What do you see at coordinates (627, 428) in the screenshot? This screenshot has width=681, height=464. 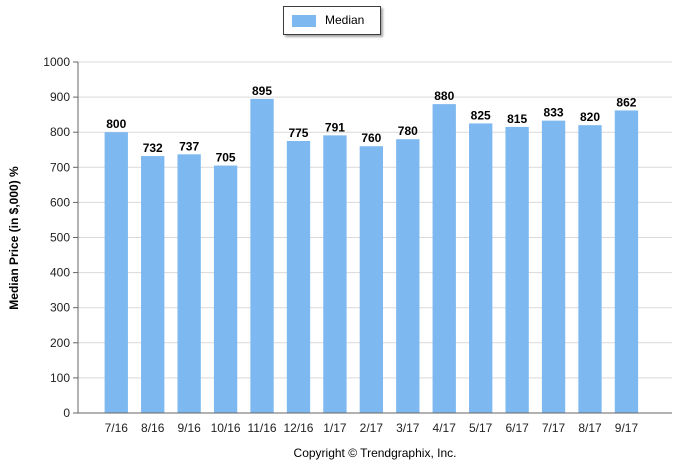 I see `x-tick-label: 9/17` at bounding box center [627, 428].